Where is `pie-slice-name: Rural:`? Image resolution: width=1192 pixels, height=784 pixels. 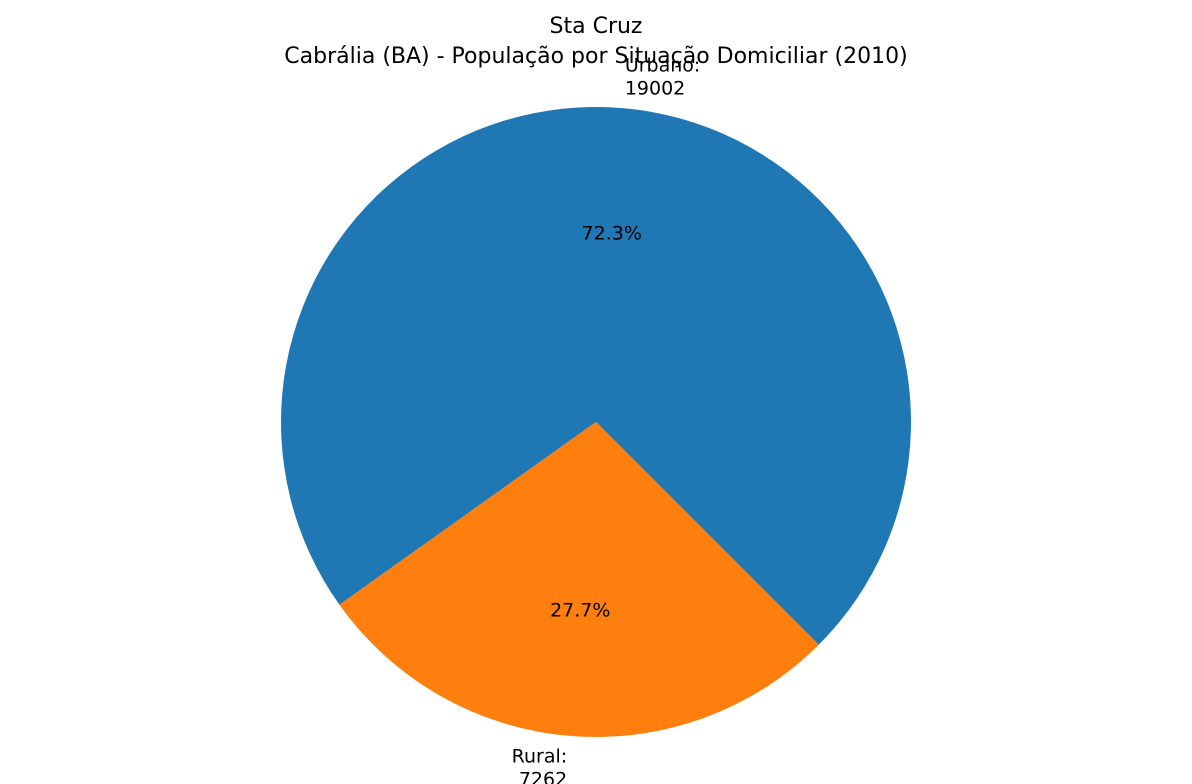
pie-slice-name: Rural: is located at coordinates (540, 756).